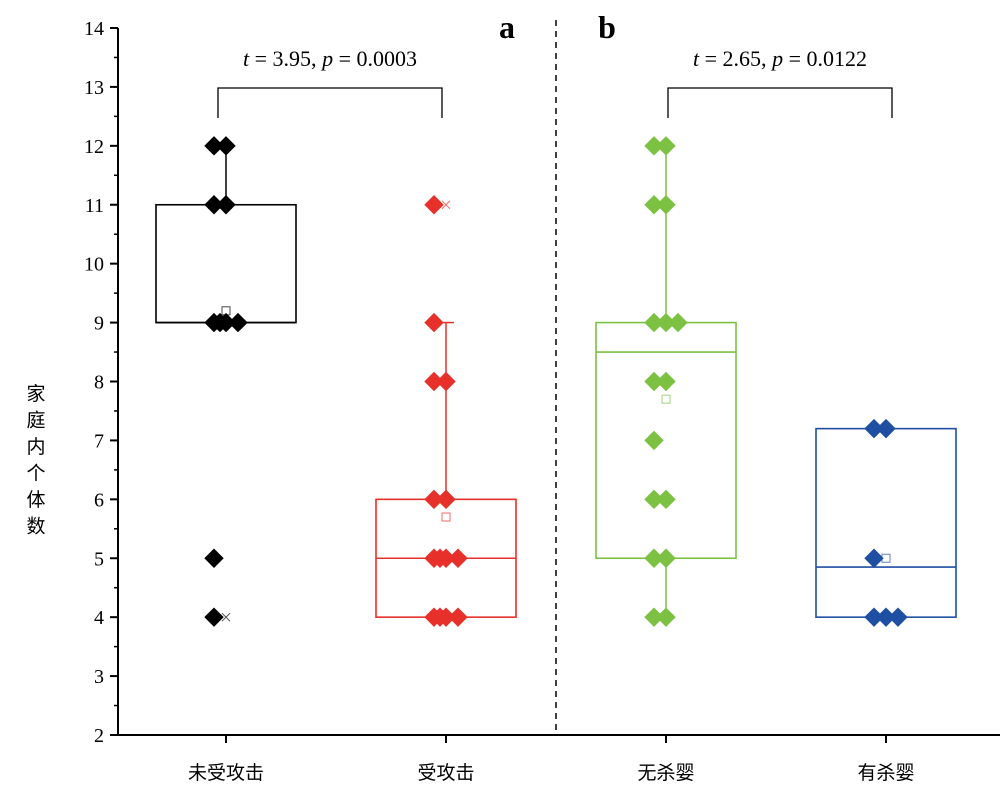 This screenshot has height=801, width=1000. What do you see at coordinates (99, 618) in the screenshot?
I see `y-tick-label: 4` at bounding box center [99, 618].